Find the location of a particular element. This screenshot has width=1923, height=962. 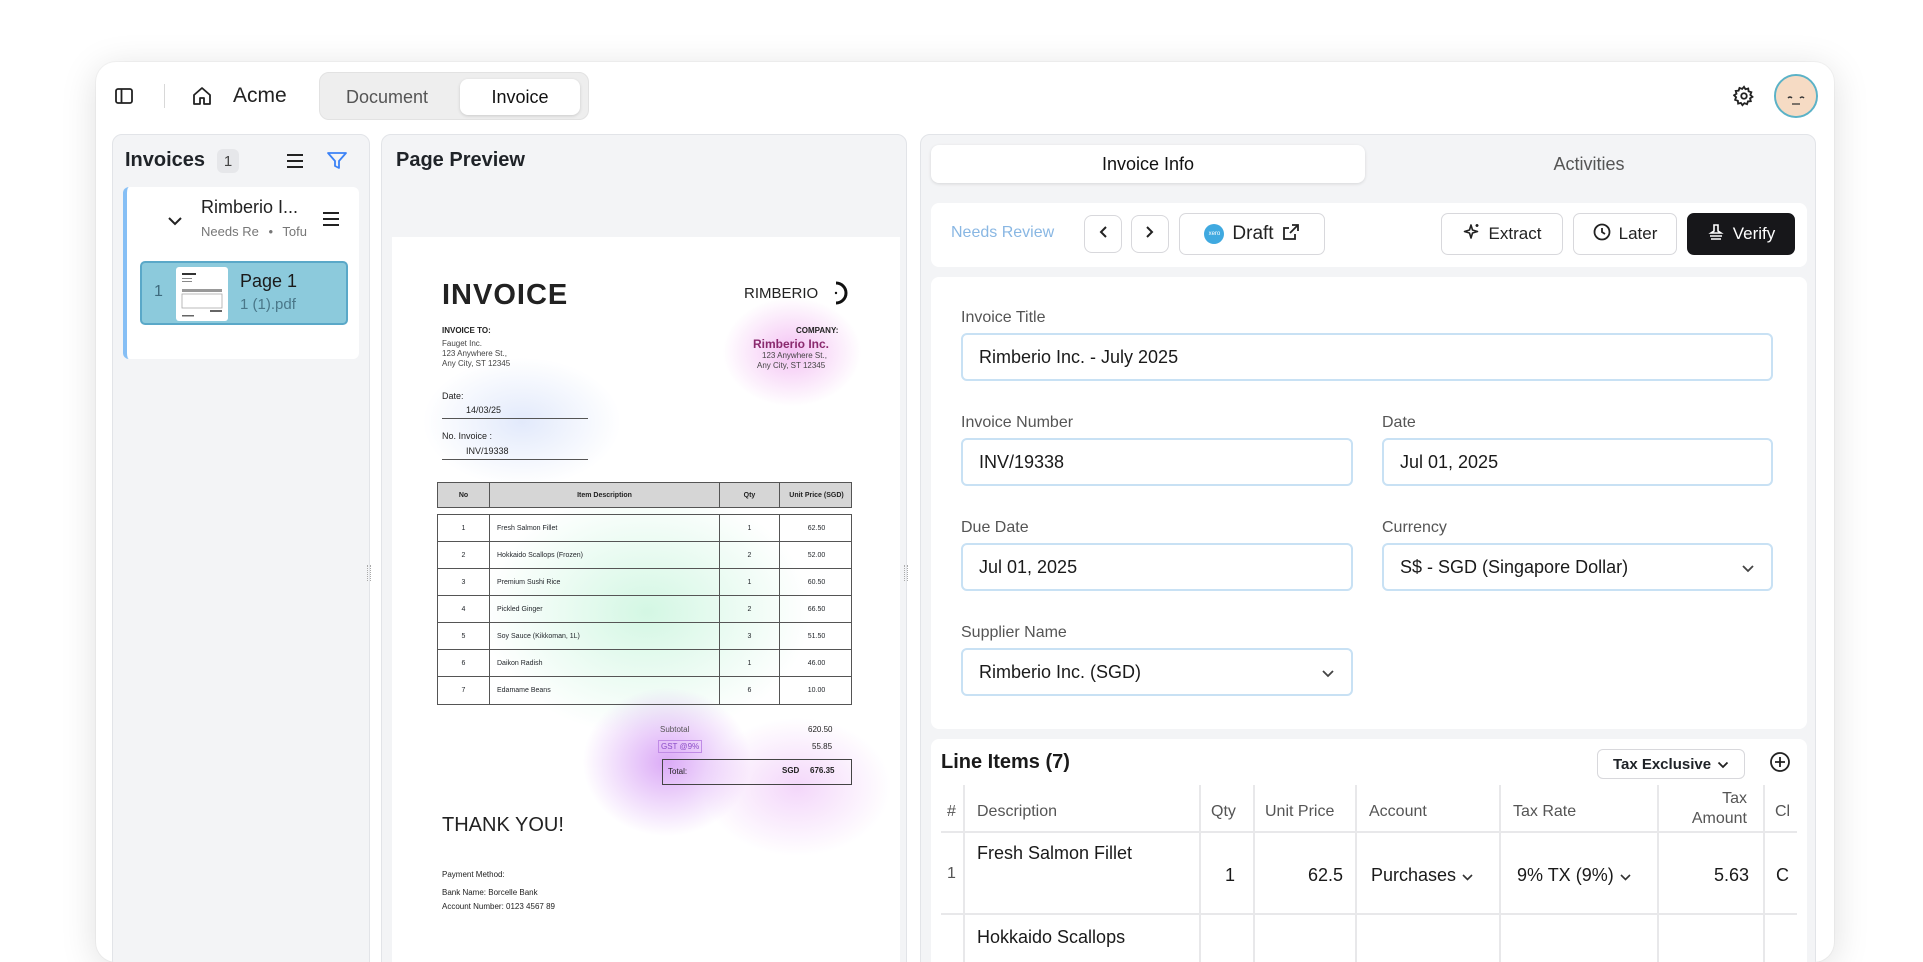

sidebar-toggle-icon is located at coordinates (124, 96).